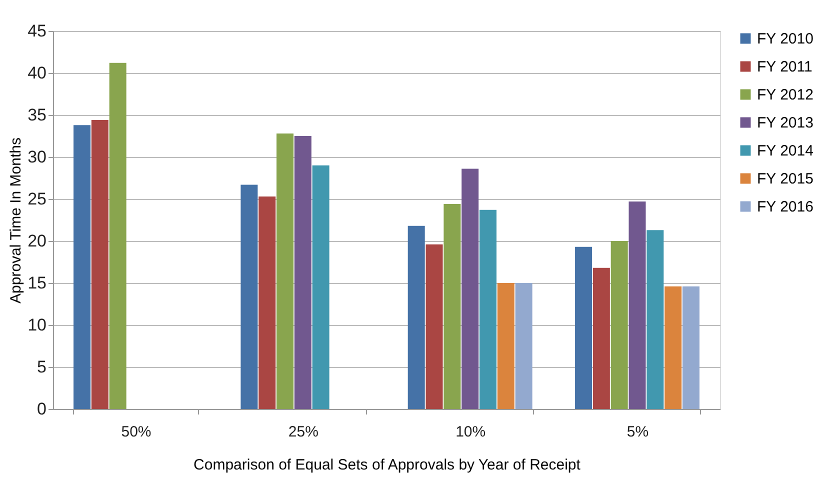  Describe the element at coordinates (471, 432) in the screenshot. I see `x-tick-label: 10%` at that location.